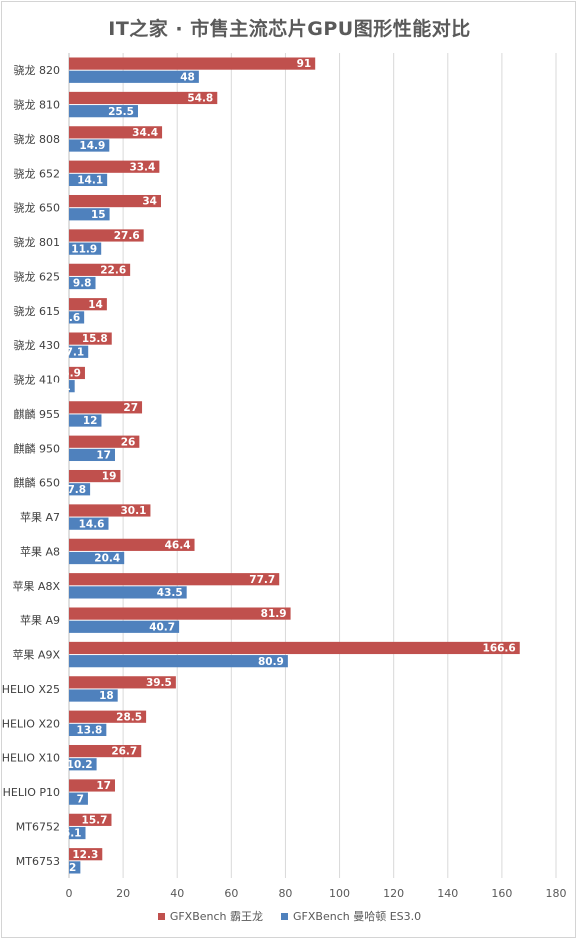 The width and height of the screenshot is (579, 941). Describe the element at coordinates (134, 511) in the screenshot. I see `data-label: 30.1` at that location.